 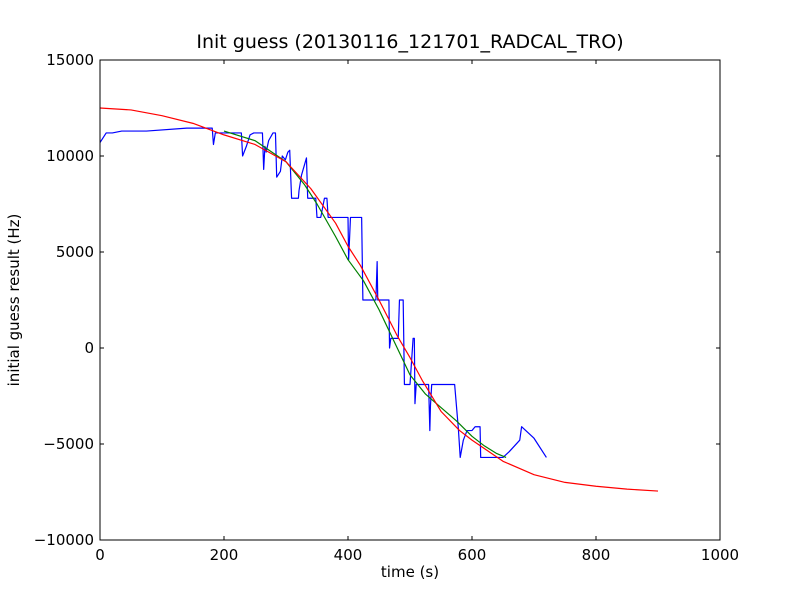 What do you see at coordinates (70, 156) in the screenshot?
I see `y-tick-label: 10000` at bounding box center [70, 156].